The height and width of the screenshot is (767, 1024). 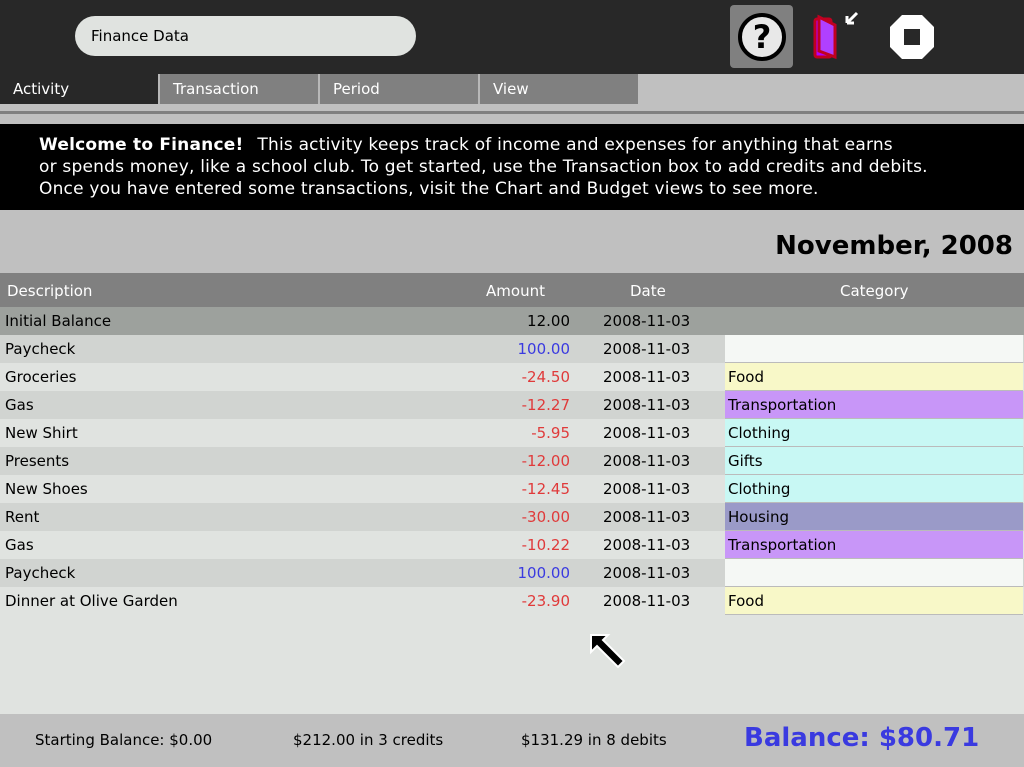 What do you see at coordinates (545, 545) in the screenshot?
I see `amount-cell: -10.22` at bounding box center [545, 545].